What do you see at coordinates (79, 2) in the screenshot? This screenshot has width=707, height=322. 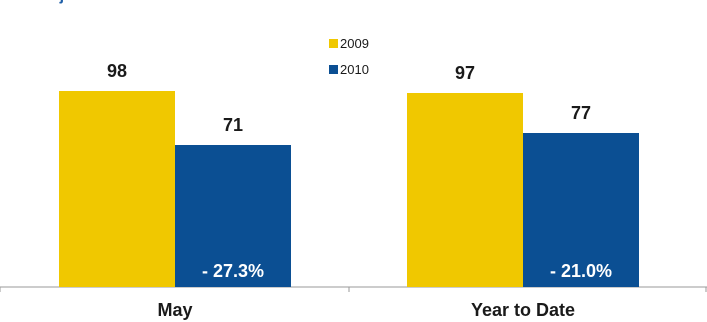 I see `chart-title-partial: otal Projects Funded` at bounding box center [79, 2].